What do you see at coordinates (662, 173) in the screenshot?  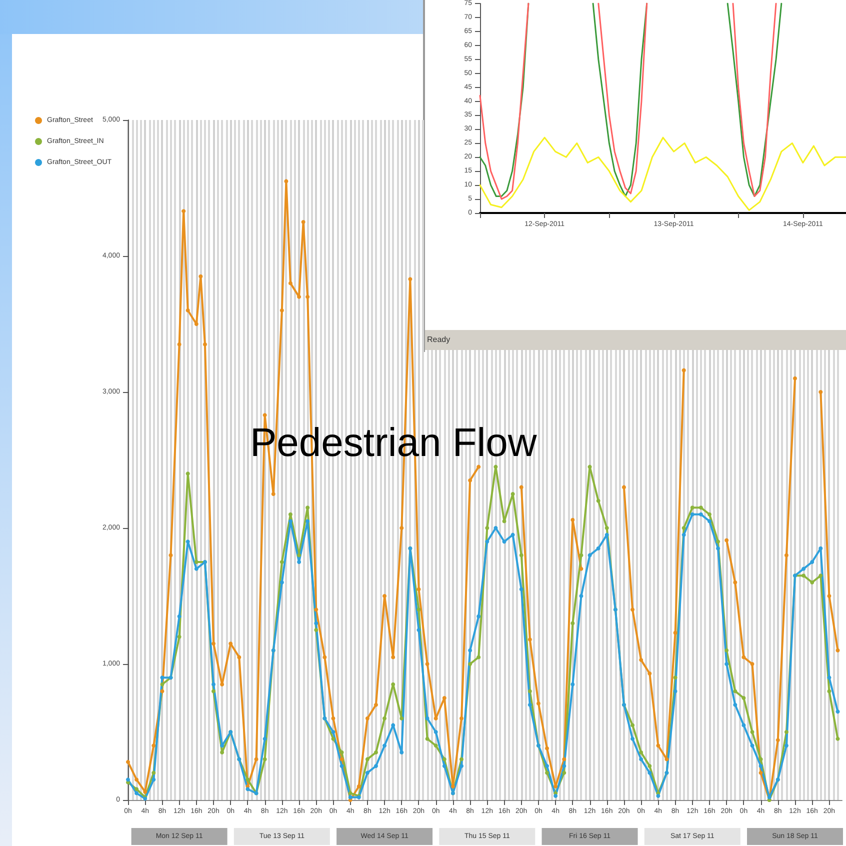 I see `line-series` at bounding box center [662, 173].